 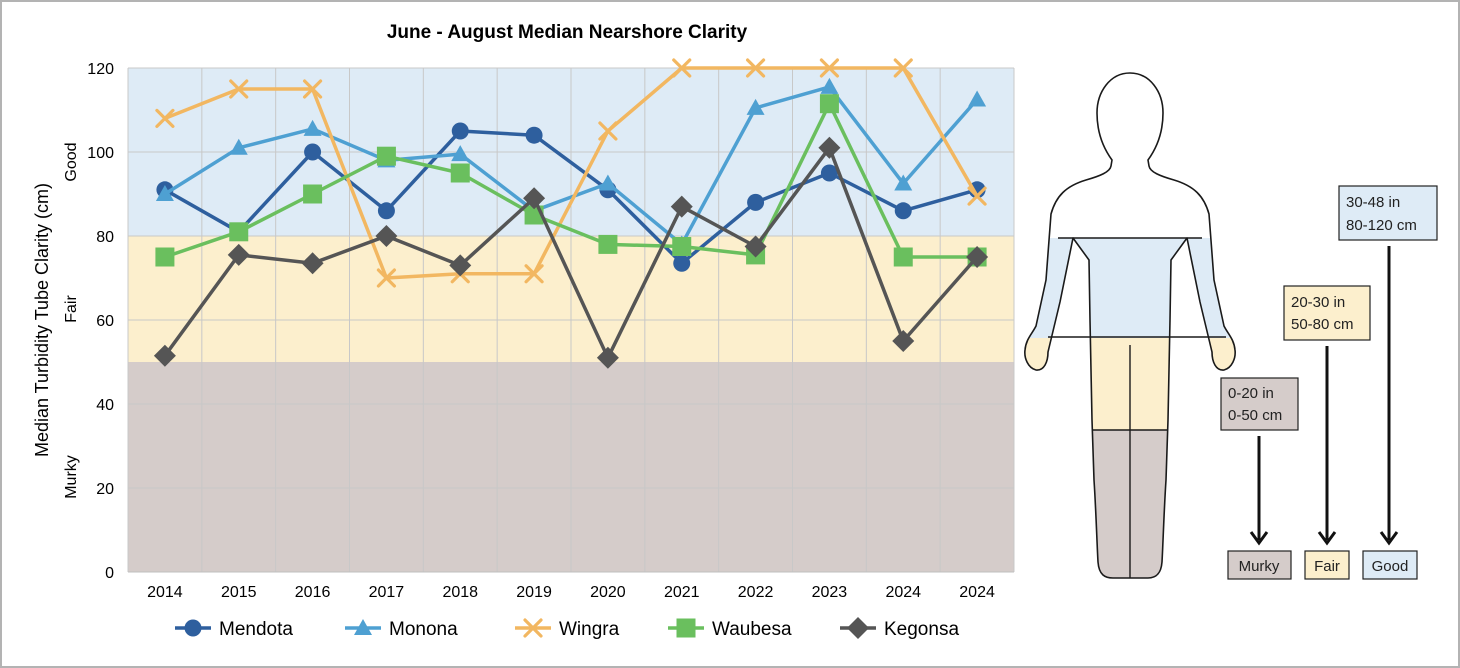 What do you see at coordinates (42, 320) in the screenshot?
I see `y-axis-label: Median Turbidity Tube Clarity (cm)` at bounding box center [42, 320].